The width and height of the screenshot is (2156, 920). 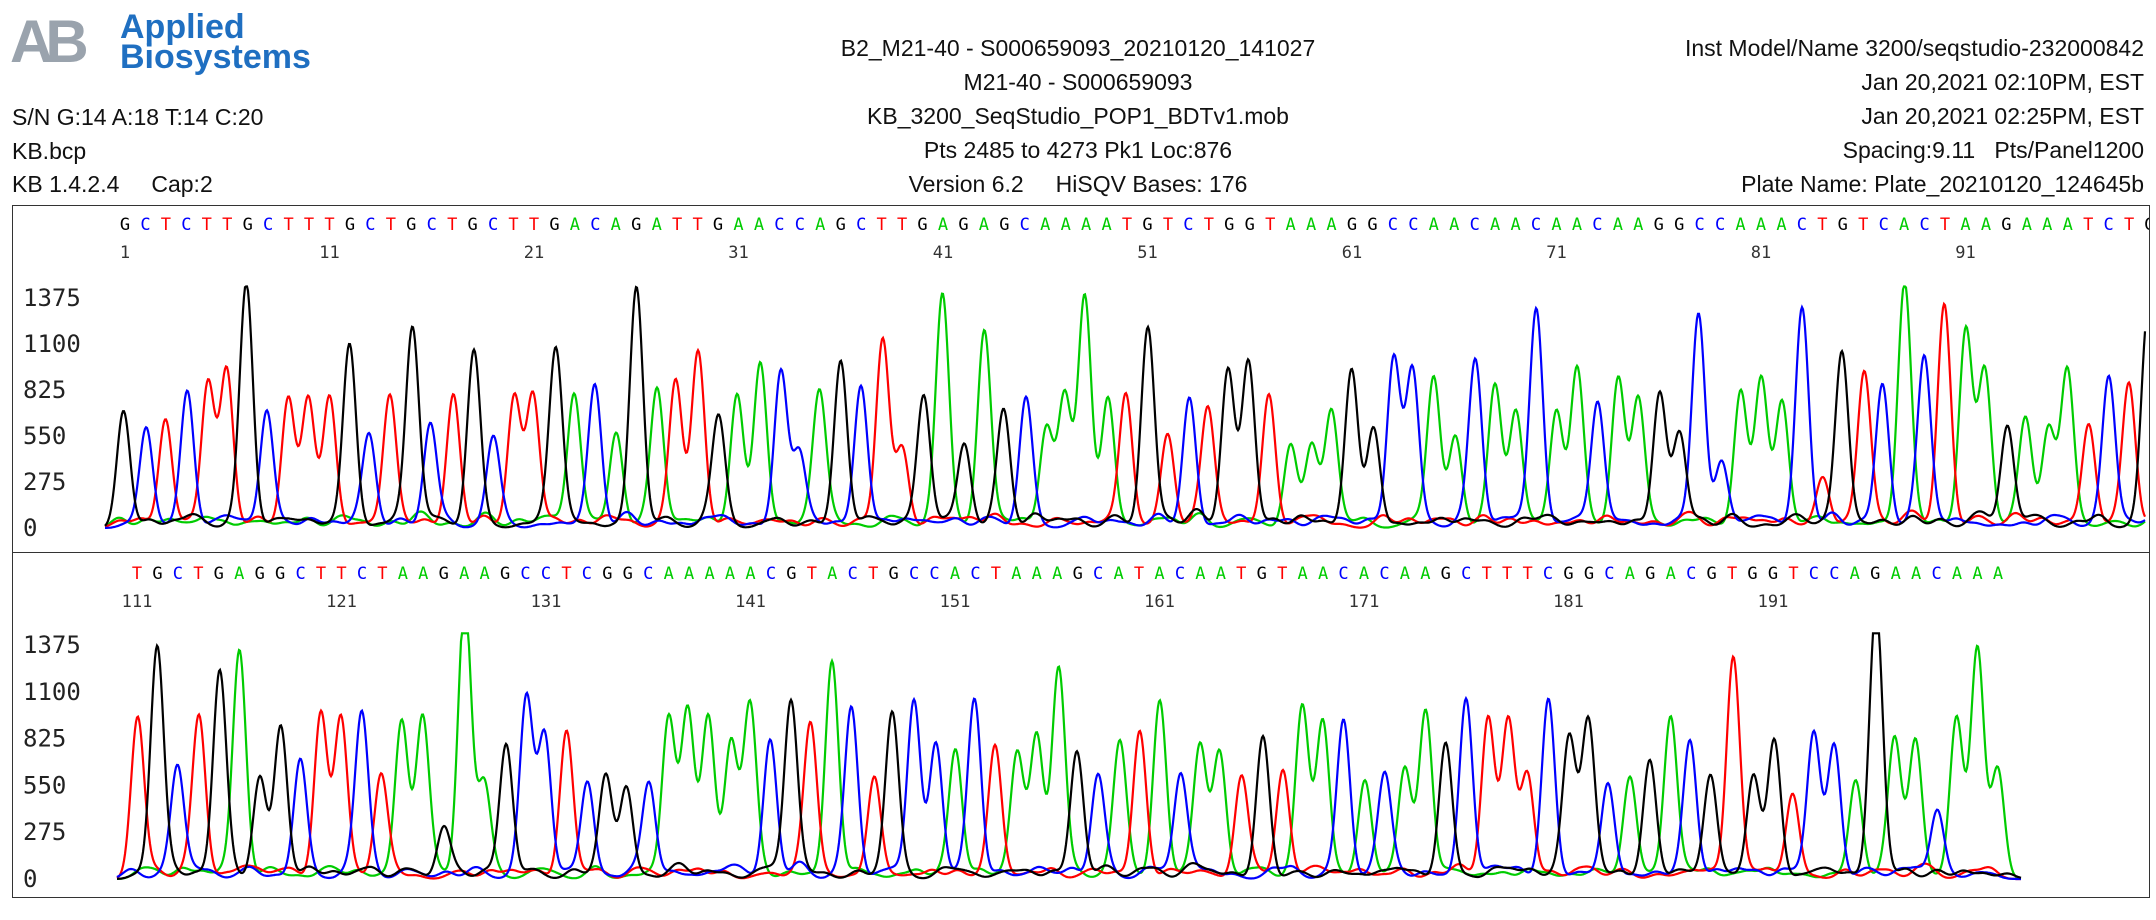 I want to click on run-start-date: Jan 20,2021 02:10PM, EST, so click(x=2002, y=82).